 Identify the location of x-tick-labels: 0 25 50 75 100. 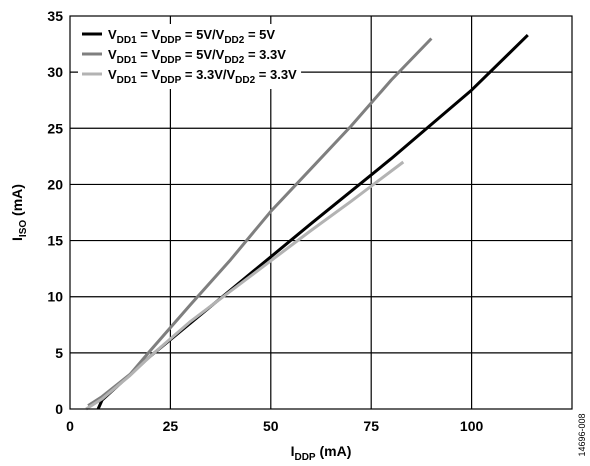
(274, 426).